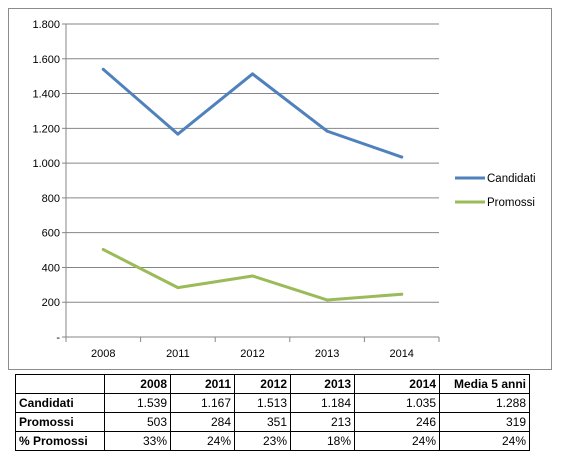 This screenshot has width=562, height=468. What do you see at coordinates (397, 422) in the screenshot?
I see `table-cell: 246` at bounding box center [397, 422].